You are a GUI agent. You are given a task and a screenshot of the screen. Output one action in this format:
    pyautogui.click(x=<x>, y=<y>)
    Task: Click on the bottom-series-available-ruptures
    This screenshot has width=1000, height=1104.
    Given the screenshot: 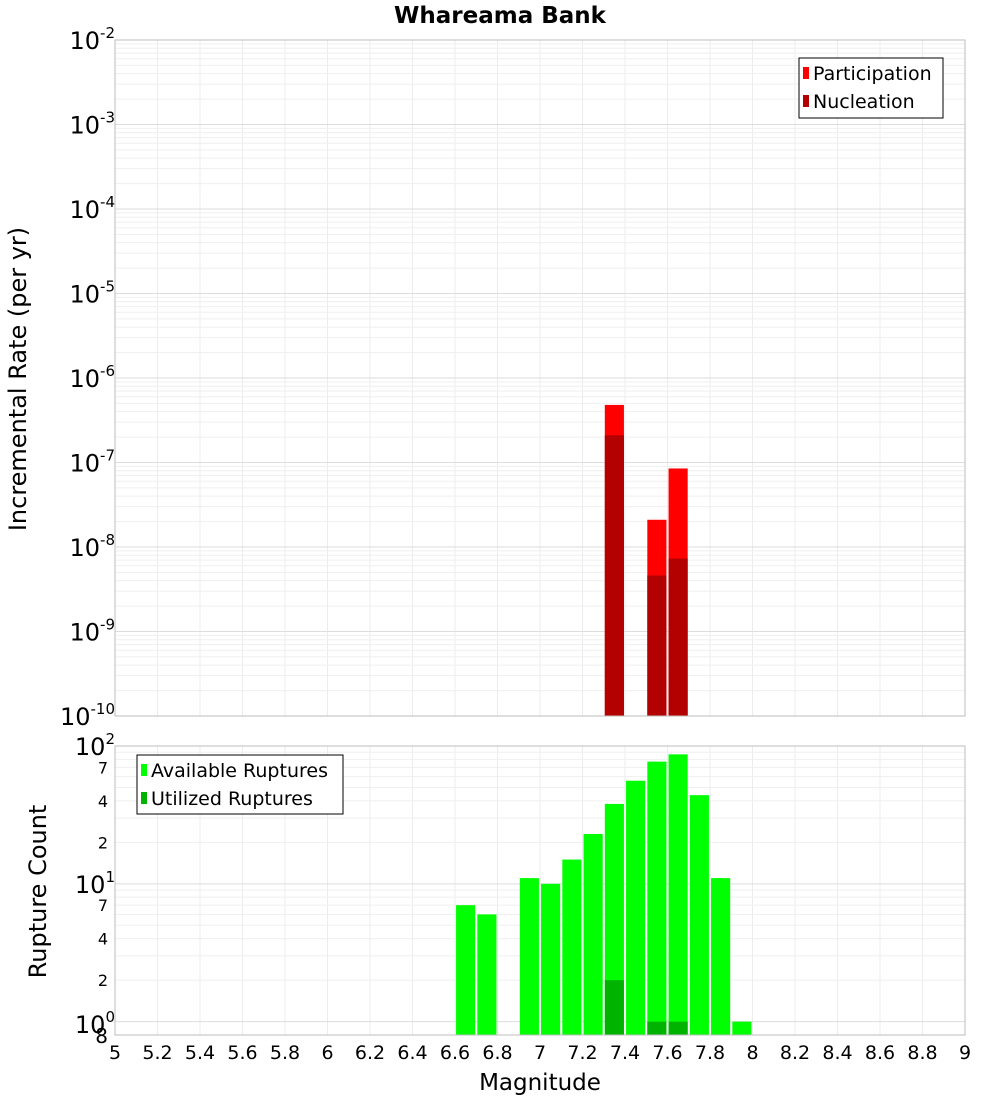 What is the action you would take?
    pyautogui.click(x=604, y=894)
    